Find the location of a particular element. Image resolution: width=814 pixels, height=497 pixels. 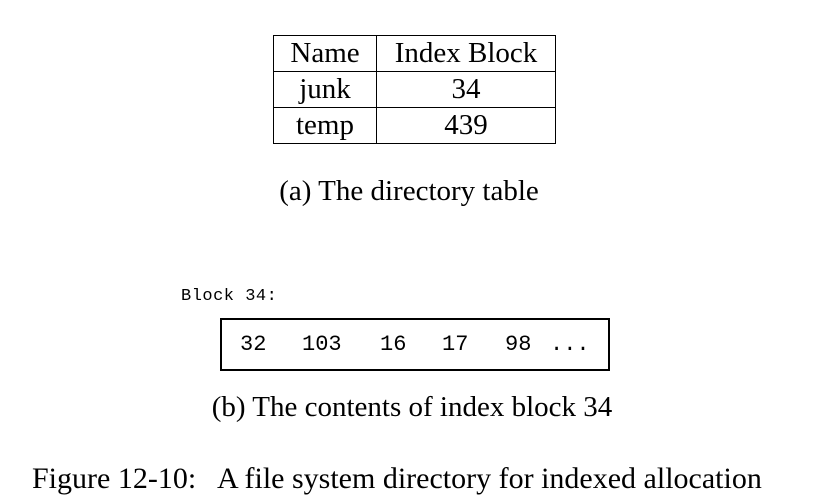

caption-a: (a) The directory table is located at coordinates (409, 191).